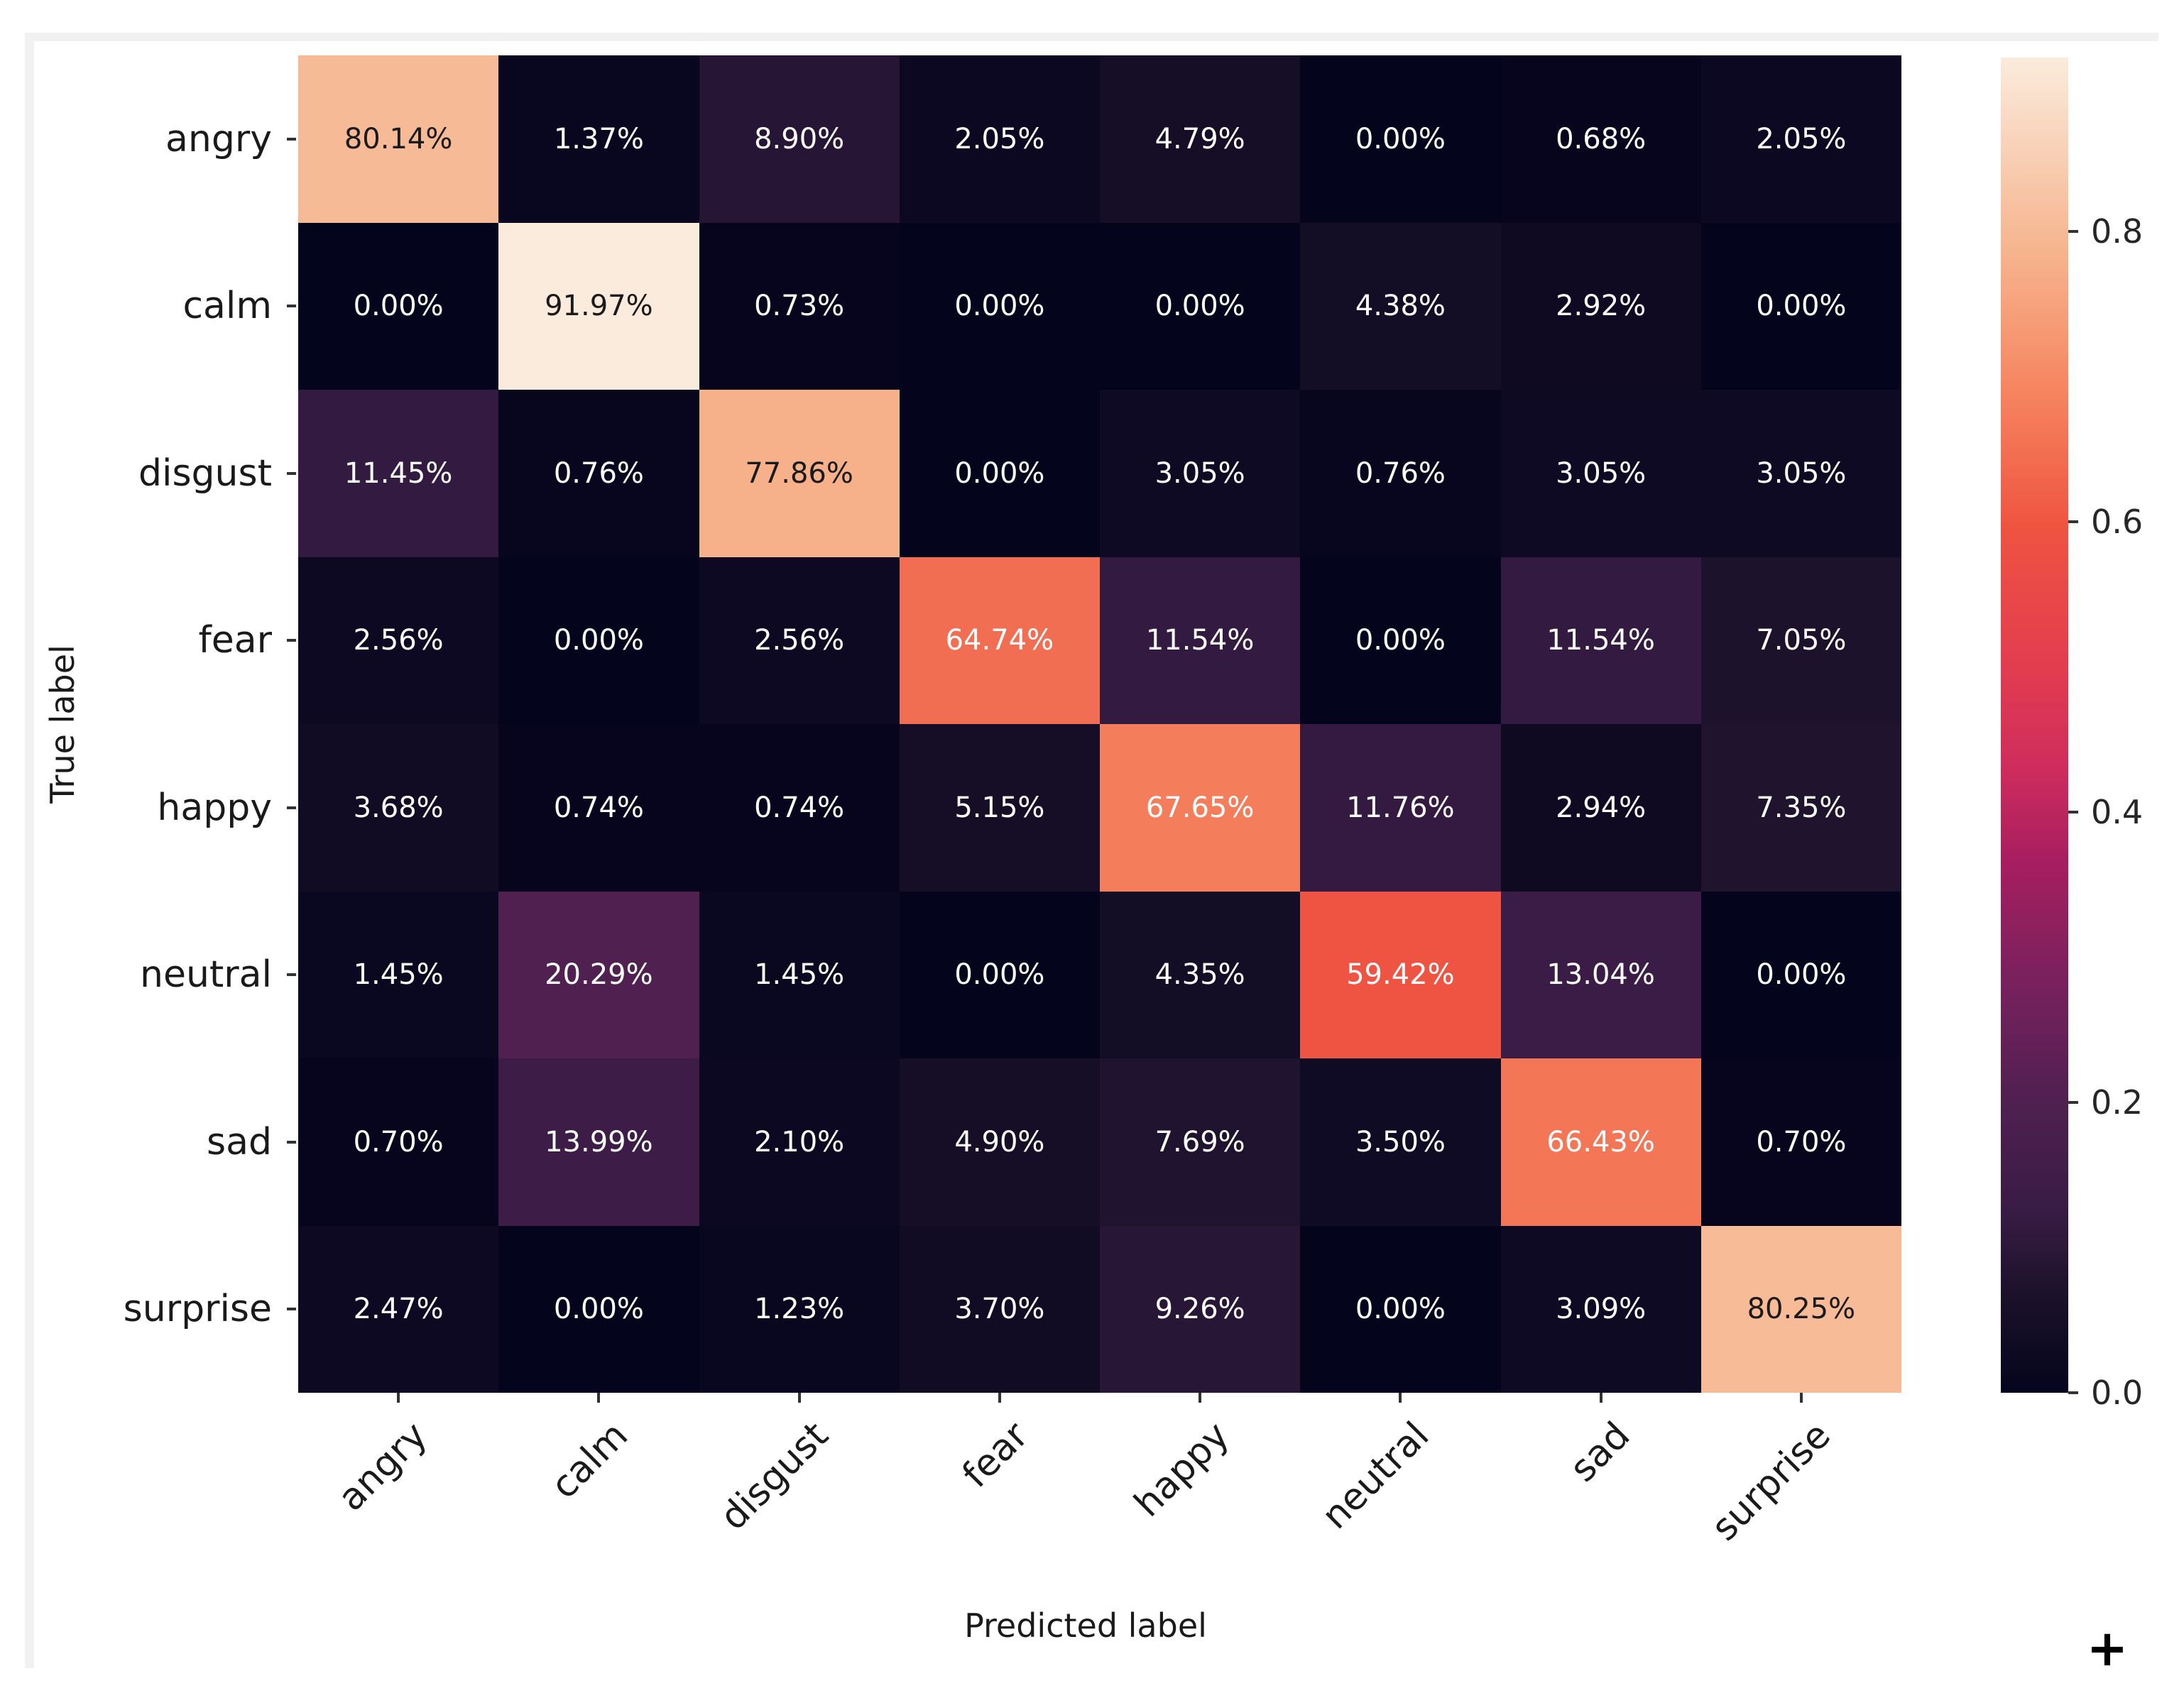  I want to click on heatmap-cell: 77.86%, so click(800, 474).